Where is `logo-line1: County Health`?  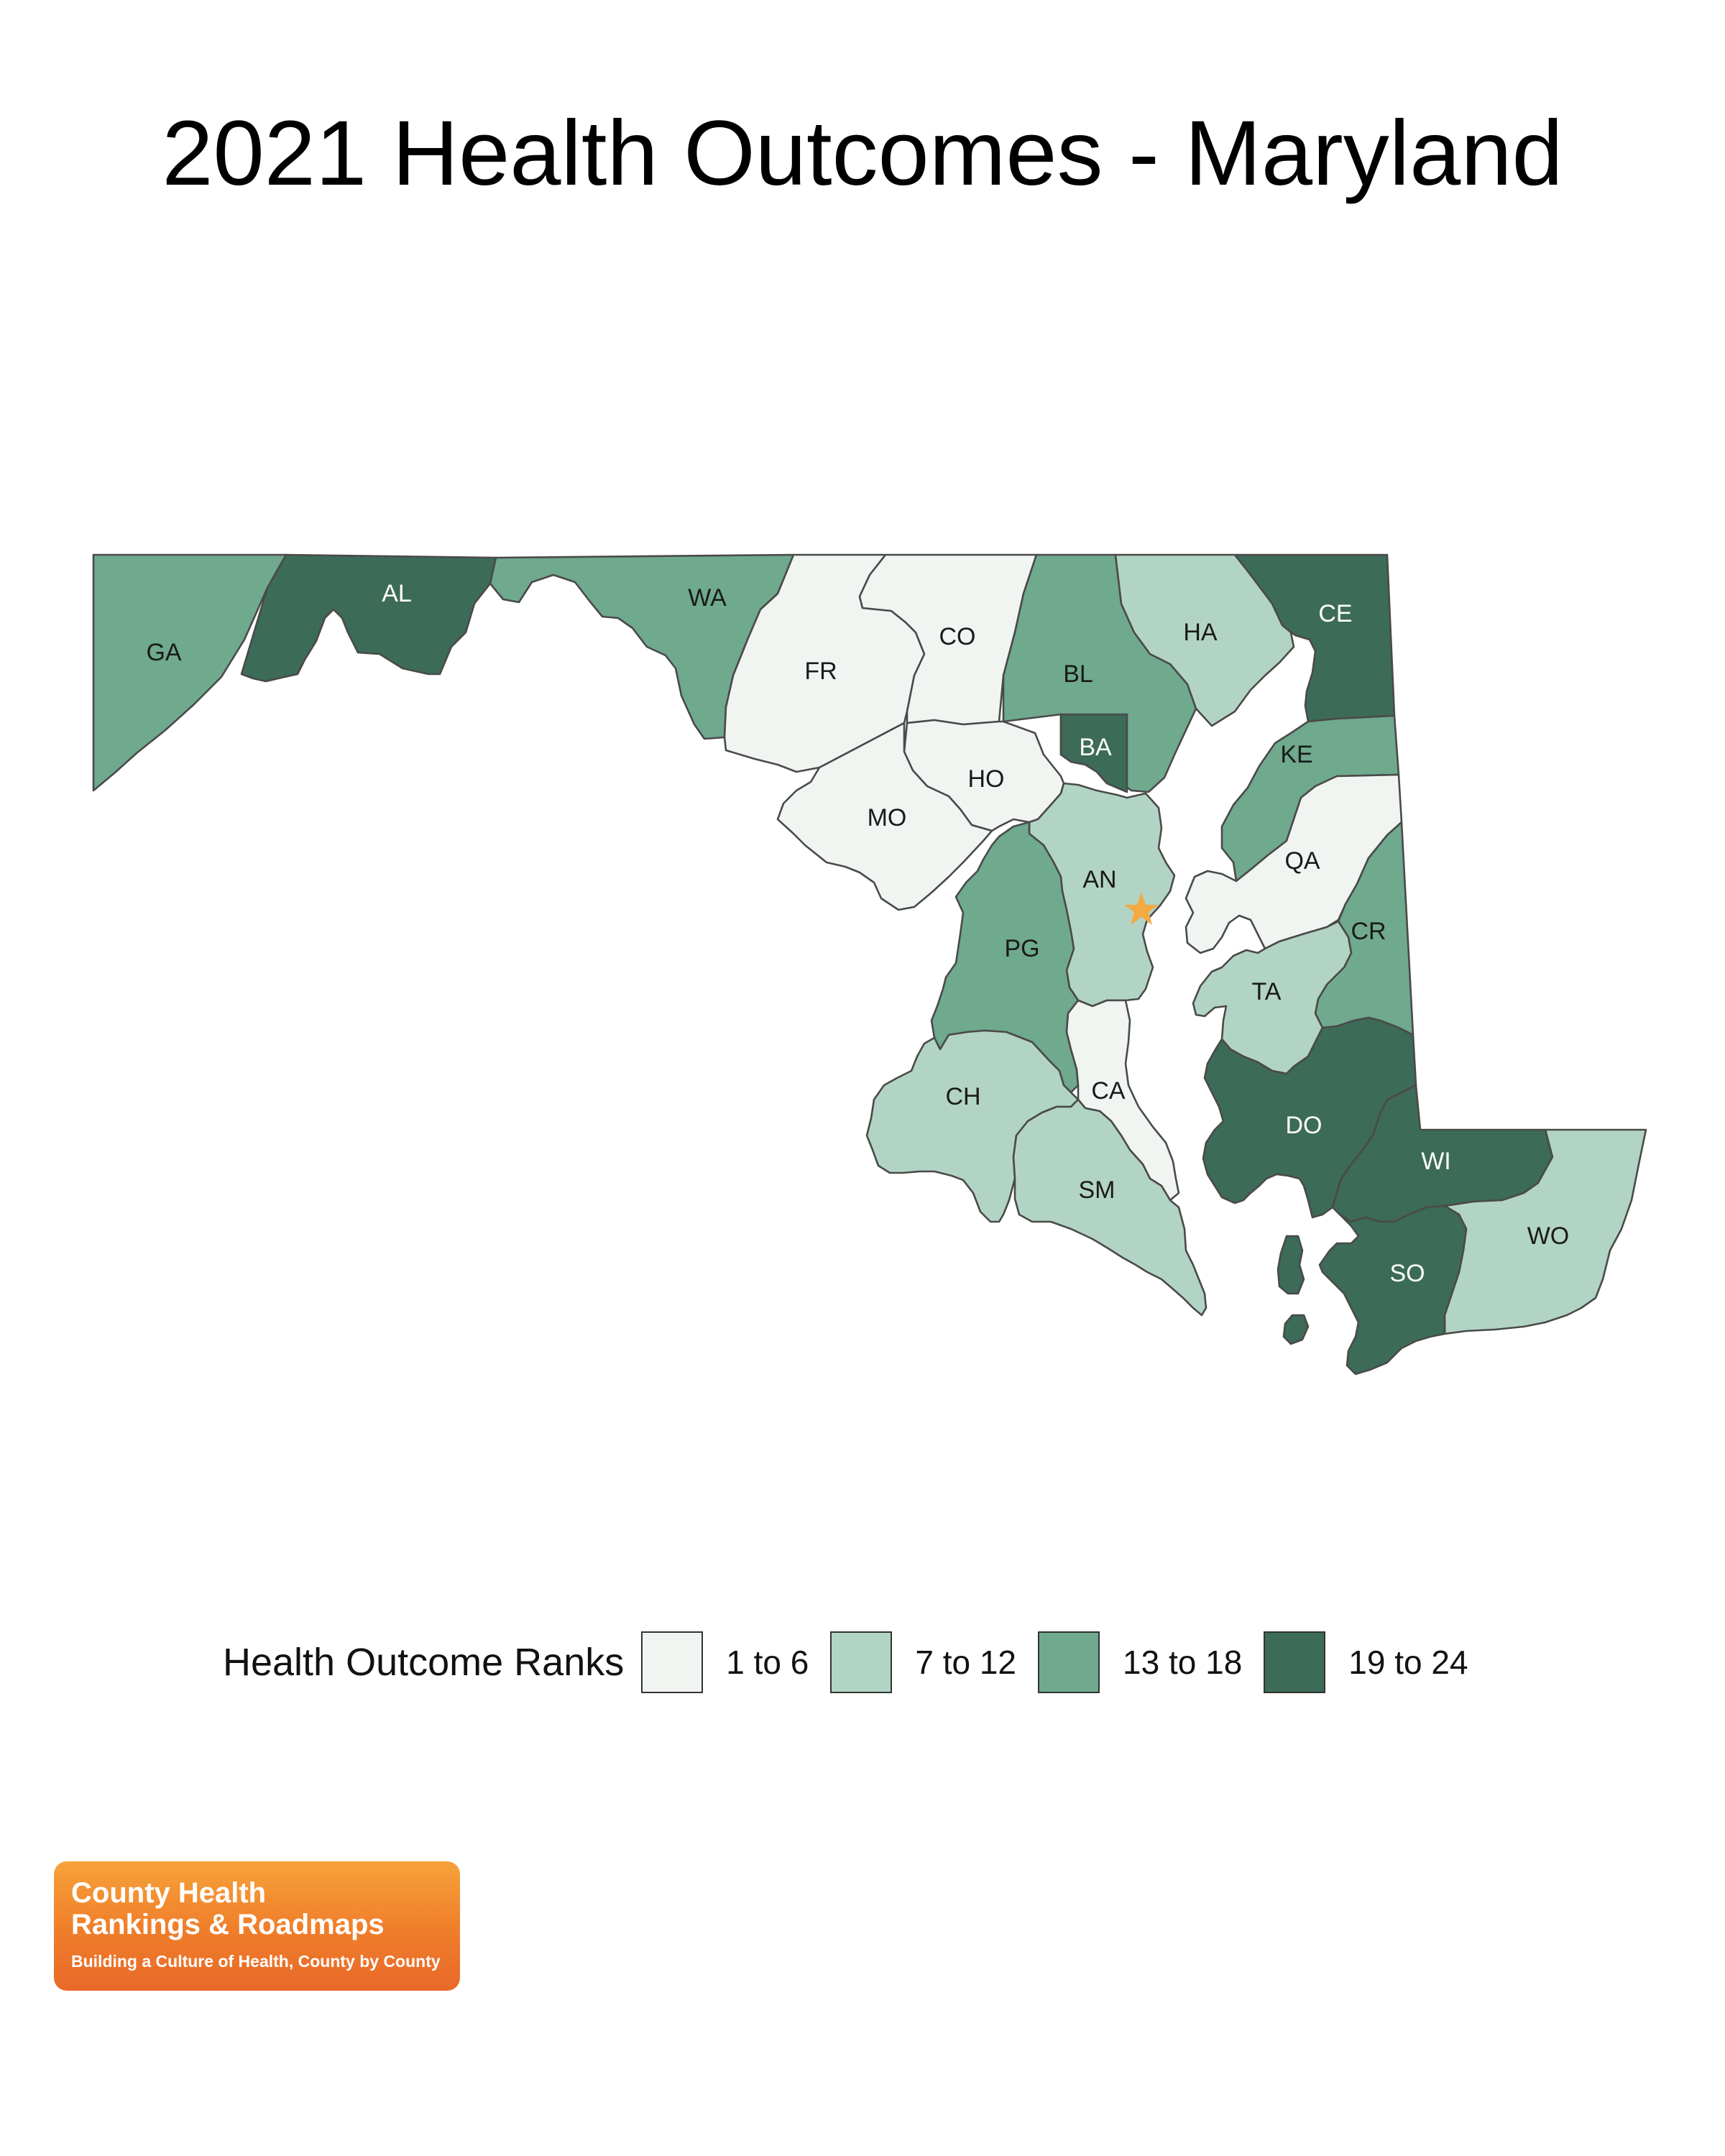
logo-line1: County Health is located at coordinates (169, 1893).